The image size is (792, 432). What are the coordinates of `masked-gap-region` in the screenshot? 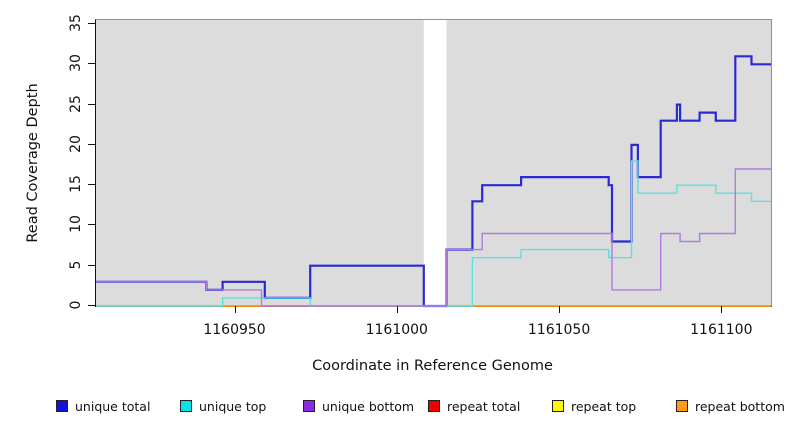 It's located at (435, 163).